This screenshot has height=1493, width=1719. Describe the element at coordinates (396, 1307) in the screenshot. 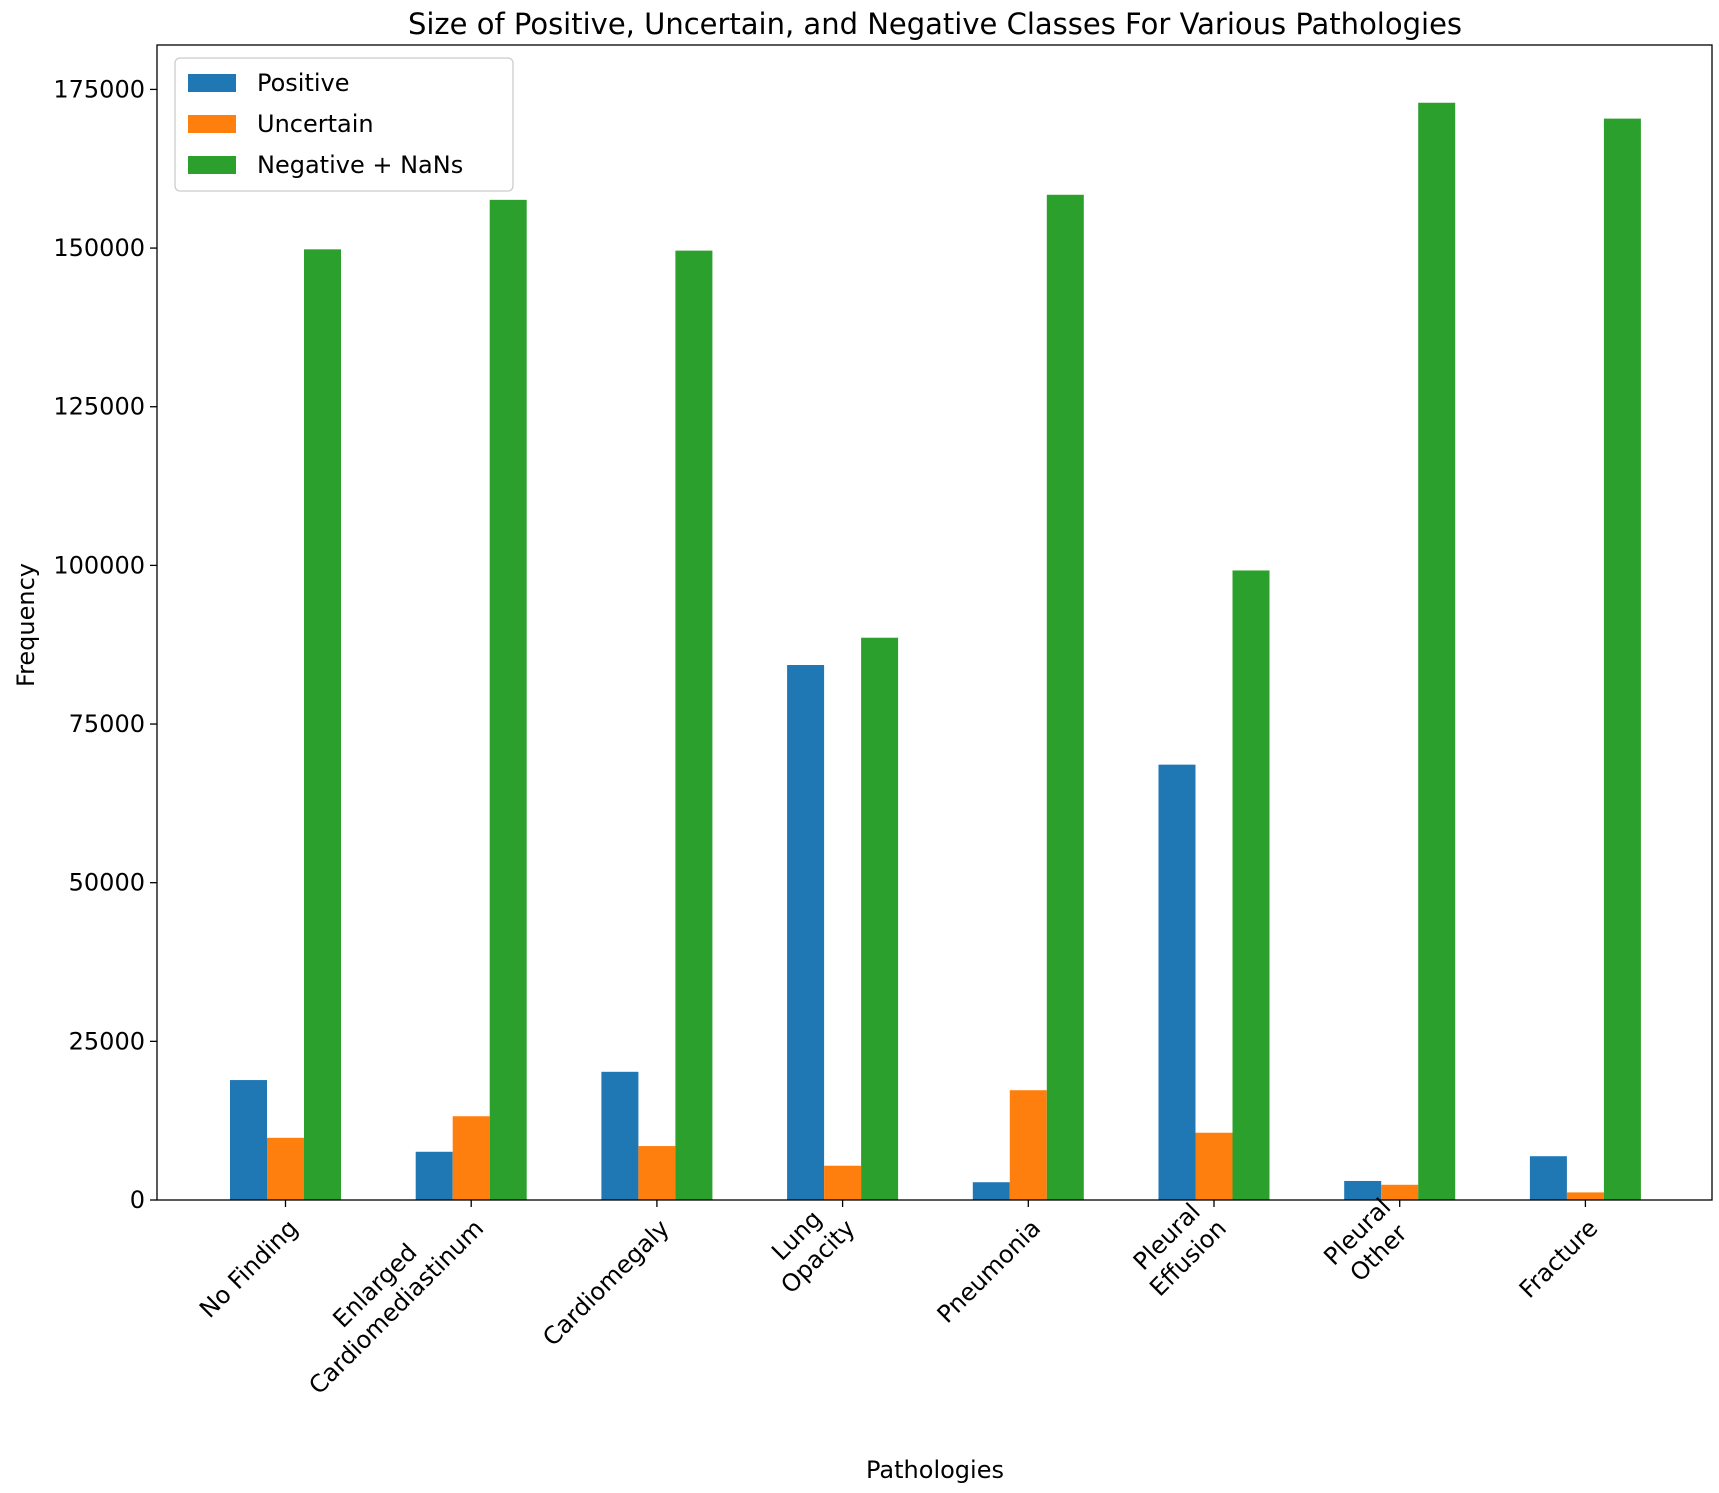

I see `x-tick-label-line: Cardiomediastinum` at that location.